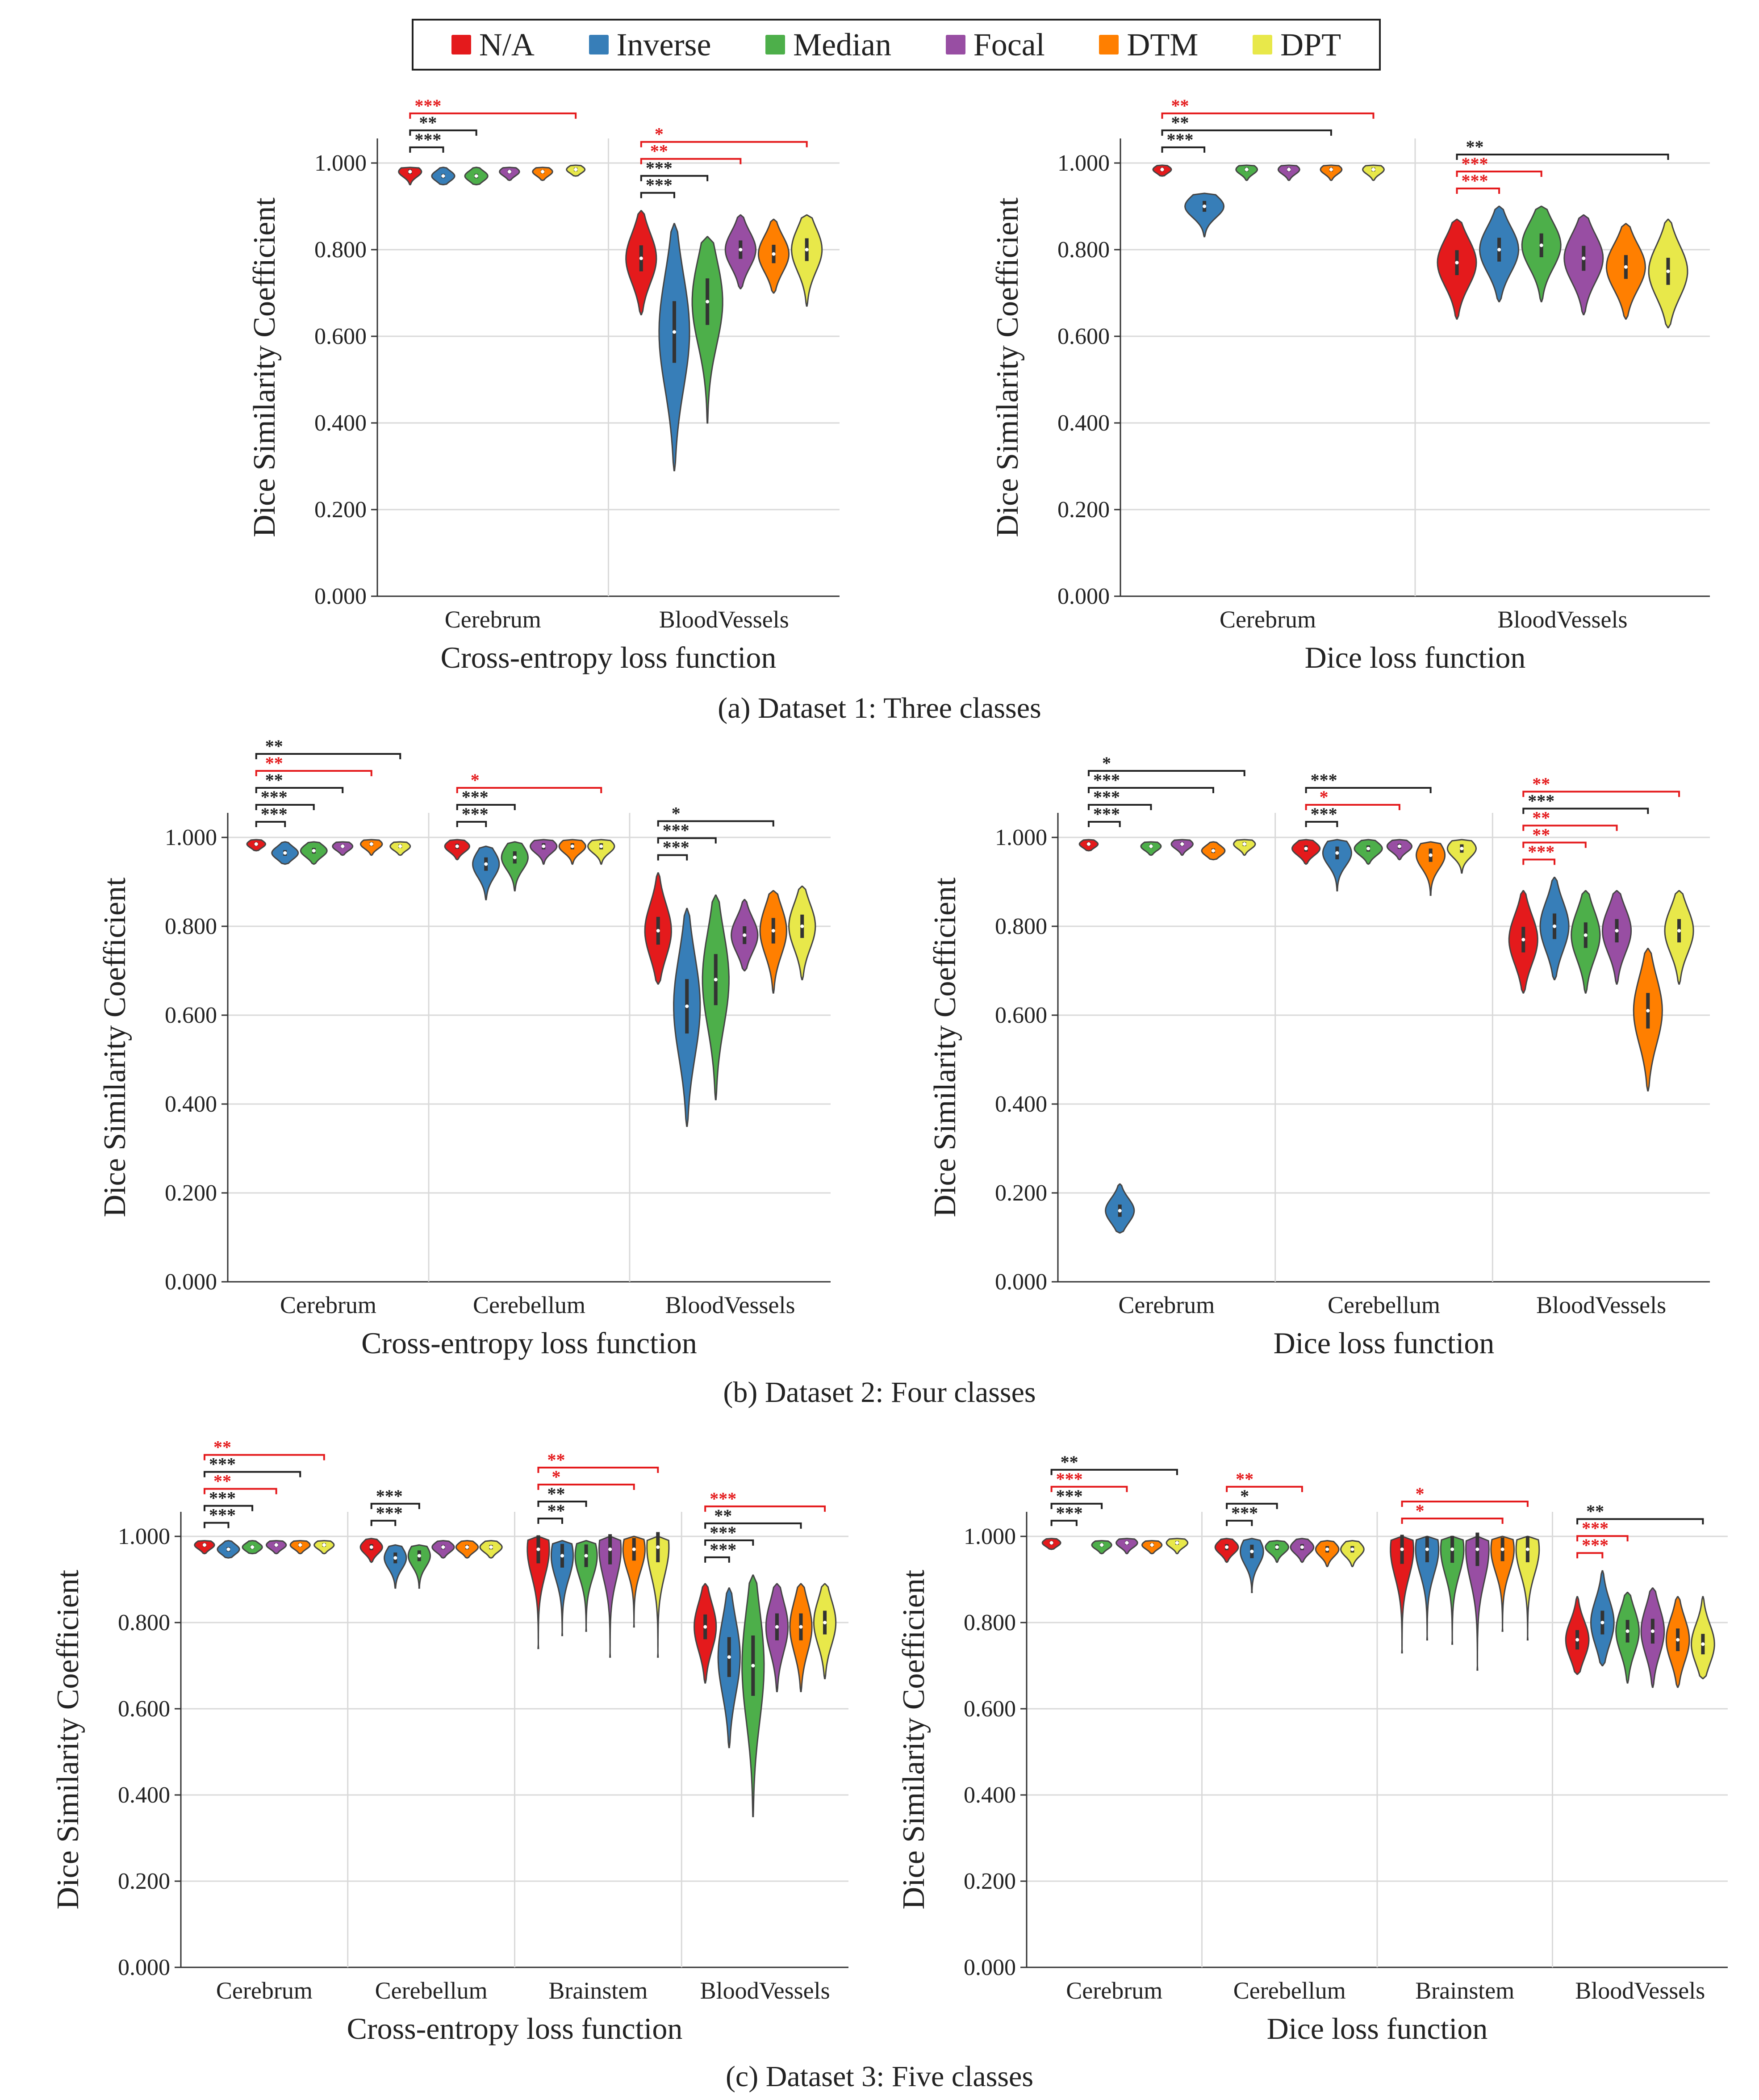  What do you see at coordinates (990, 1537) in the screenshot?
I see `y-tick-label: 1.000` at bounding box center [990, 1537].